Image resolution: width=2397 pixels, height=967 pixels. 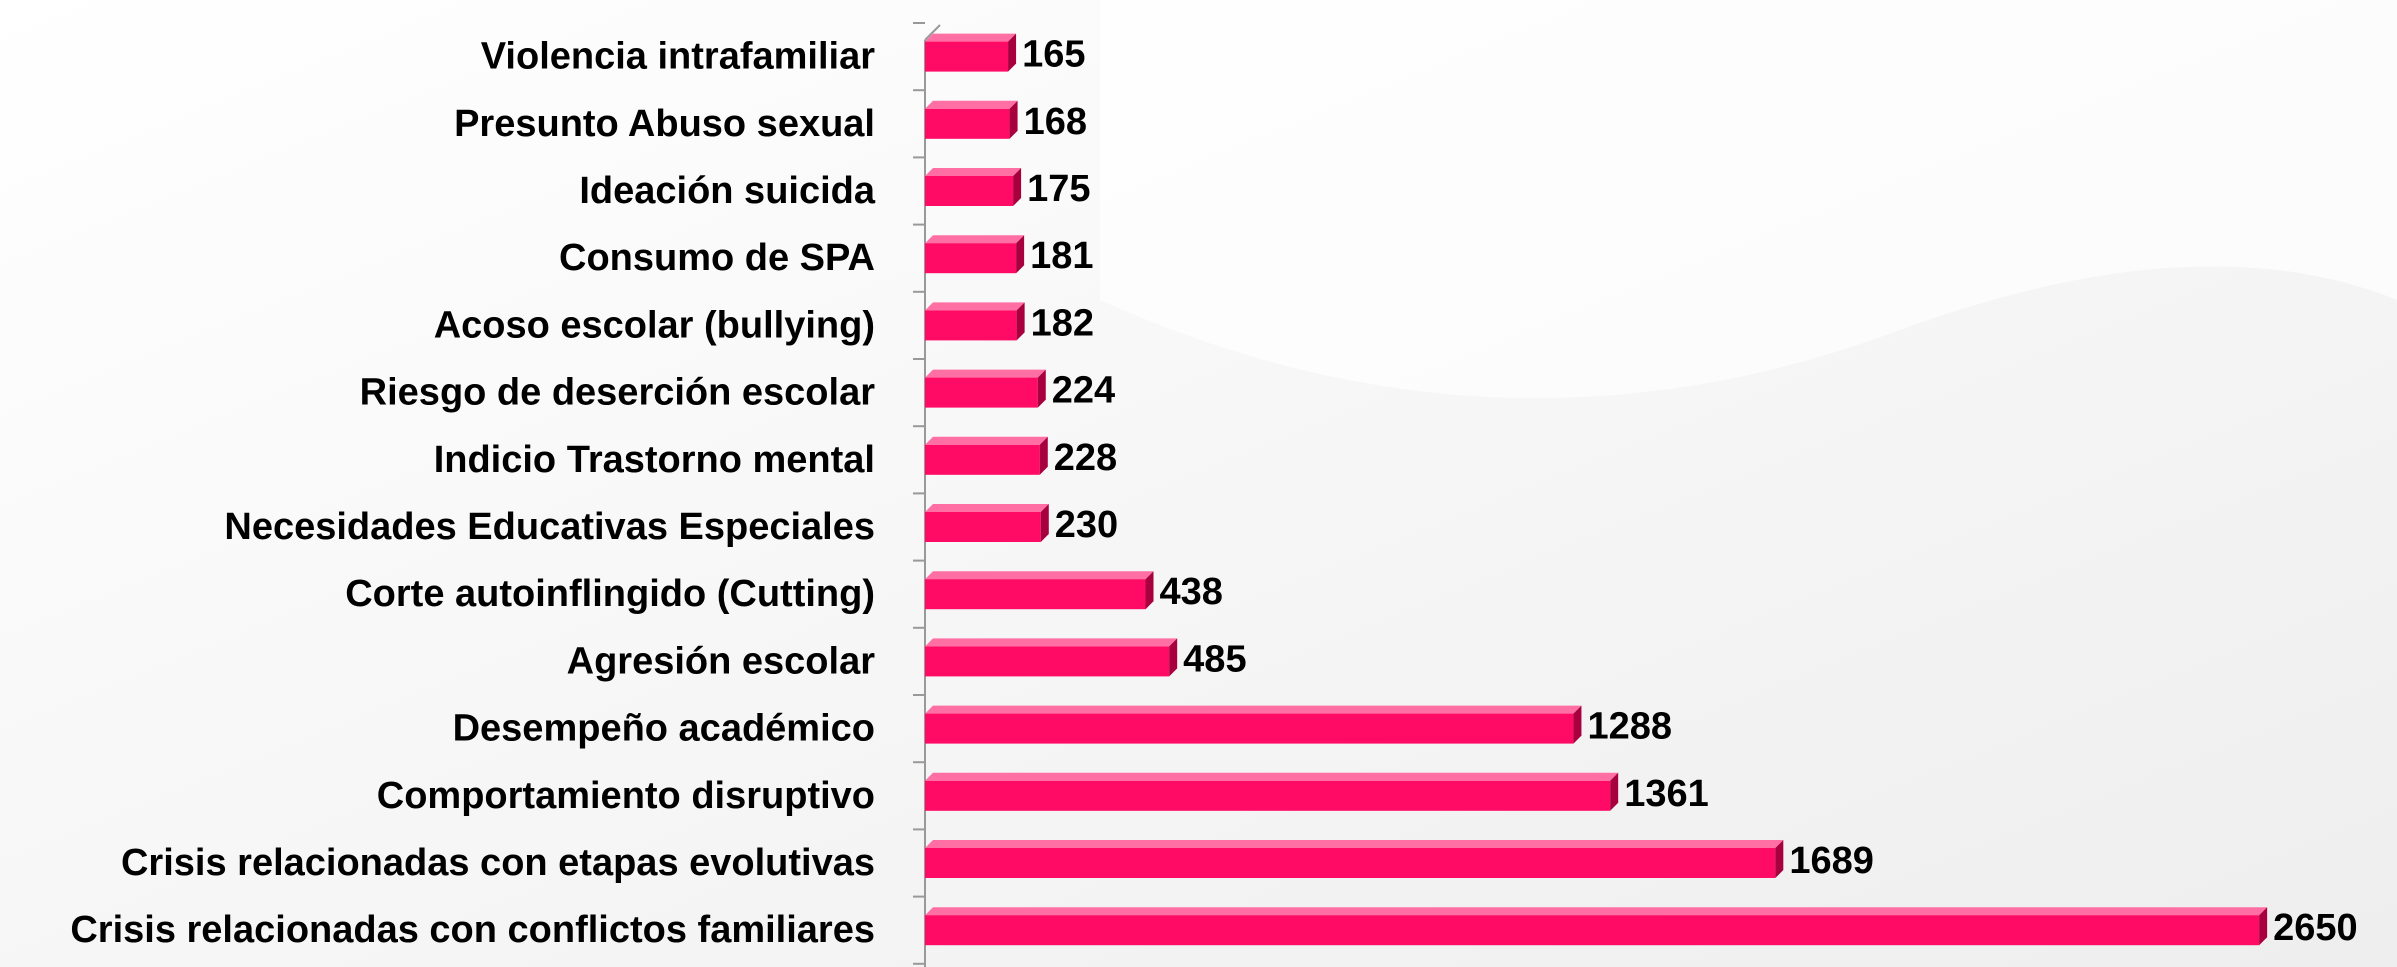 What do you see at coordinates (654, 325) in the screenshot?
I see `y-tick-label: Acoso escolar (bullying)` at bounding box center [654, 325].